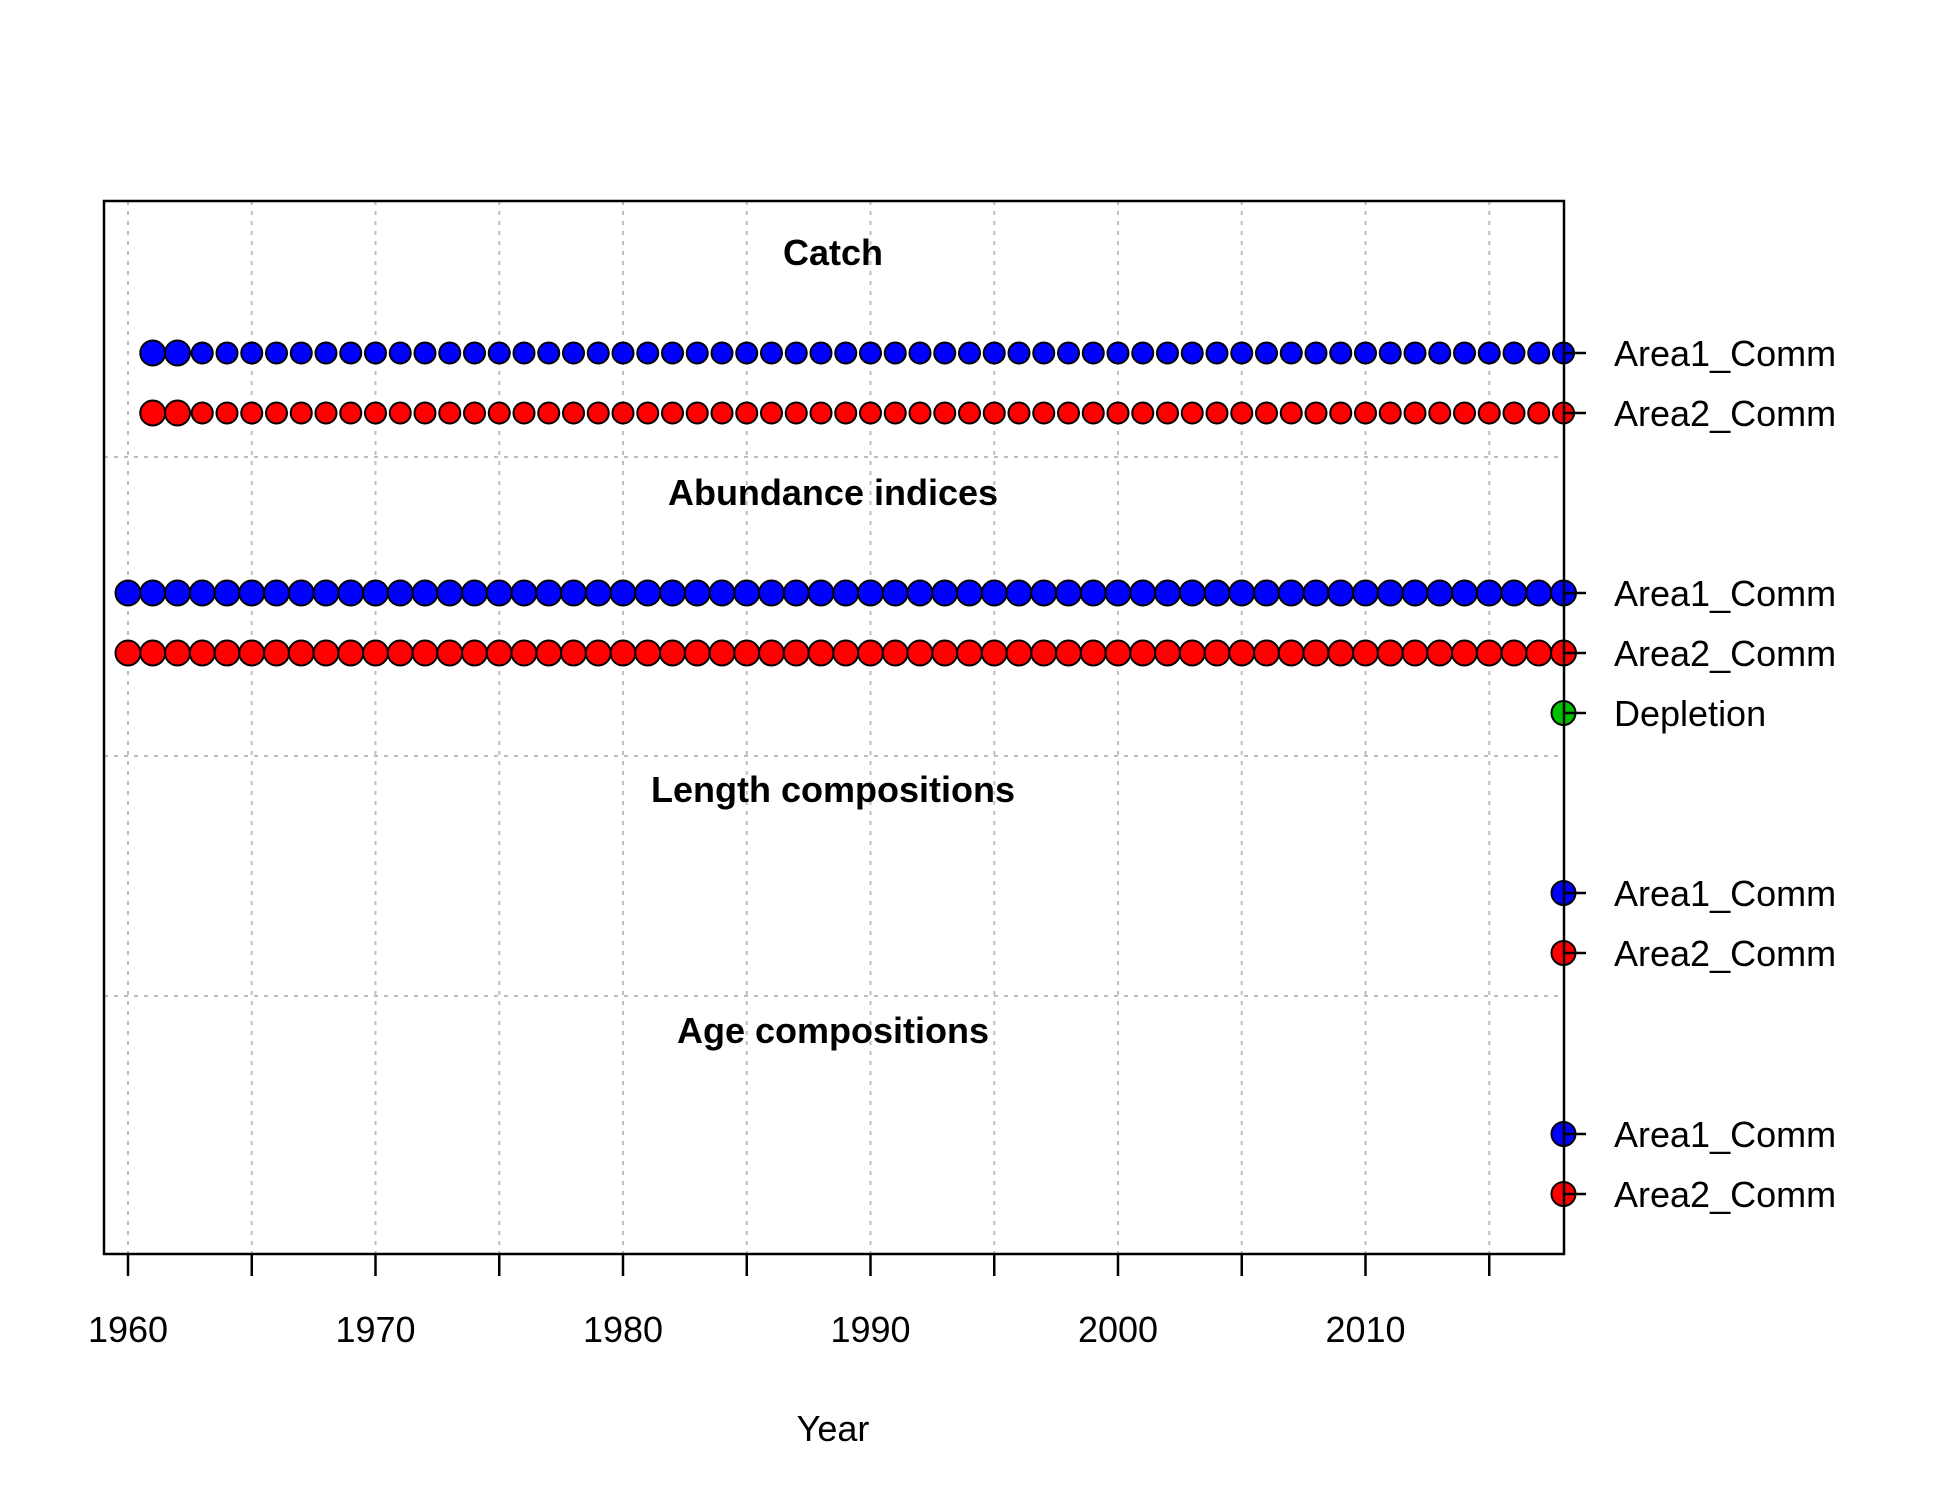 The image size is (1950, 1500). What do you see at coordinates (833, 252) in the screenshot?
I see `section-title-catch: Catch` at bounding box center [833, 252].